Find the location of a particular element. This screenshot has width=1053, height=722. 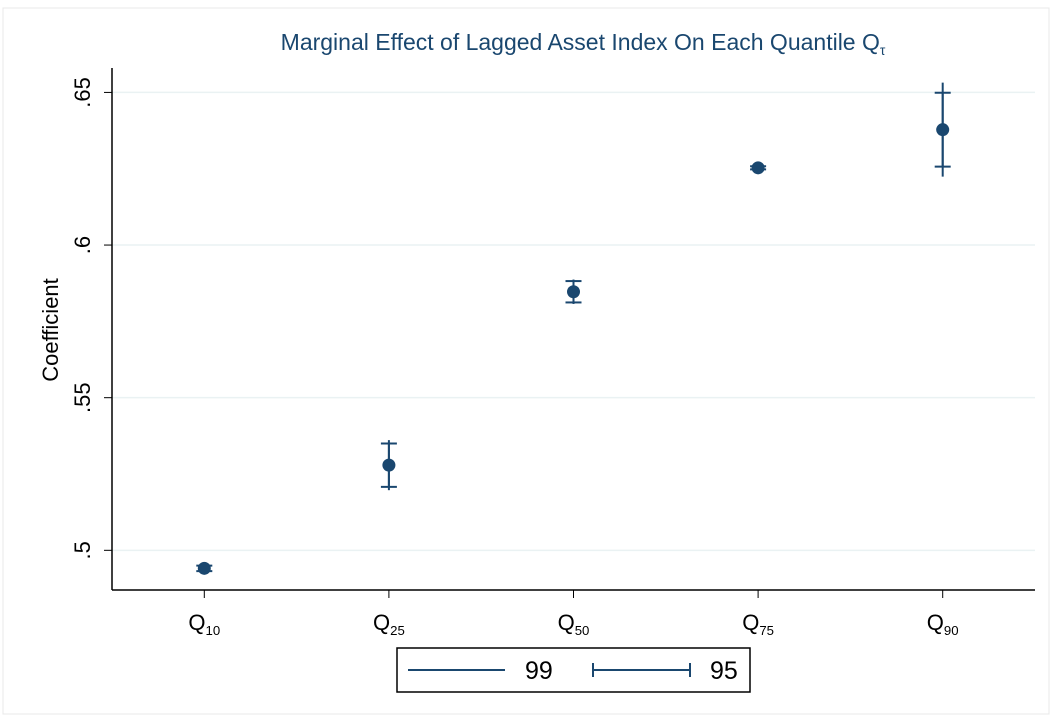

x-tick-label: Q10 is located at coordinates (204, 624).